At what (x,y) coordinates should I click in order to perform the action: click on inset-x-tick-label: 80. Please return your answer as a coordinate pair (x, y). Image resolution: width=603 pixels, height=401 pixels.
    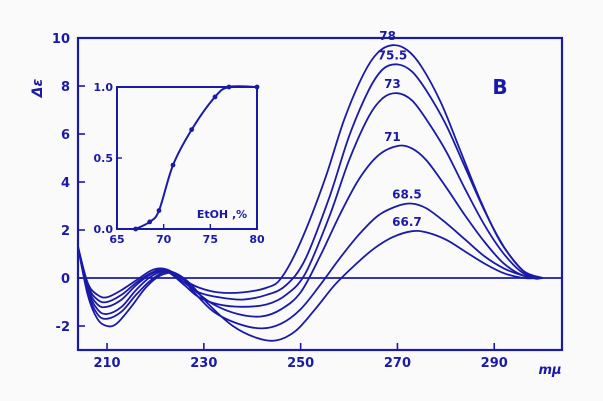
    Looking at the image, I should click on (257, 239).